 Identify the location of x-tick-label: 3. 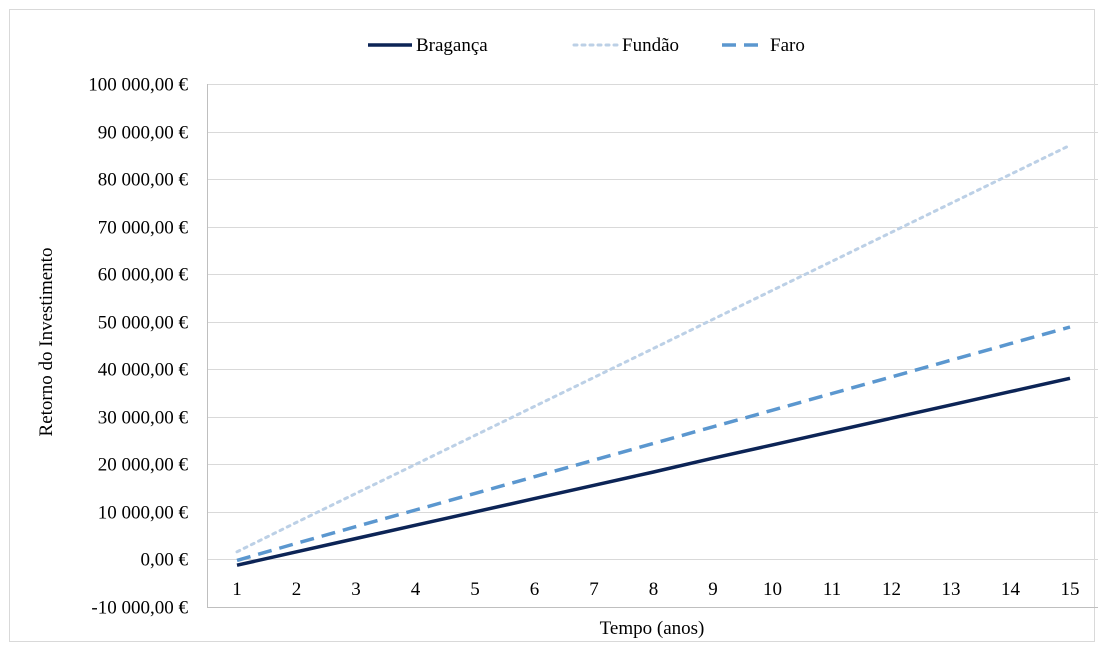
(356, 589).